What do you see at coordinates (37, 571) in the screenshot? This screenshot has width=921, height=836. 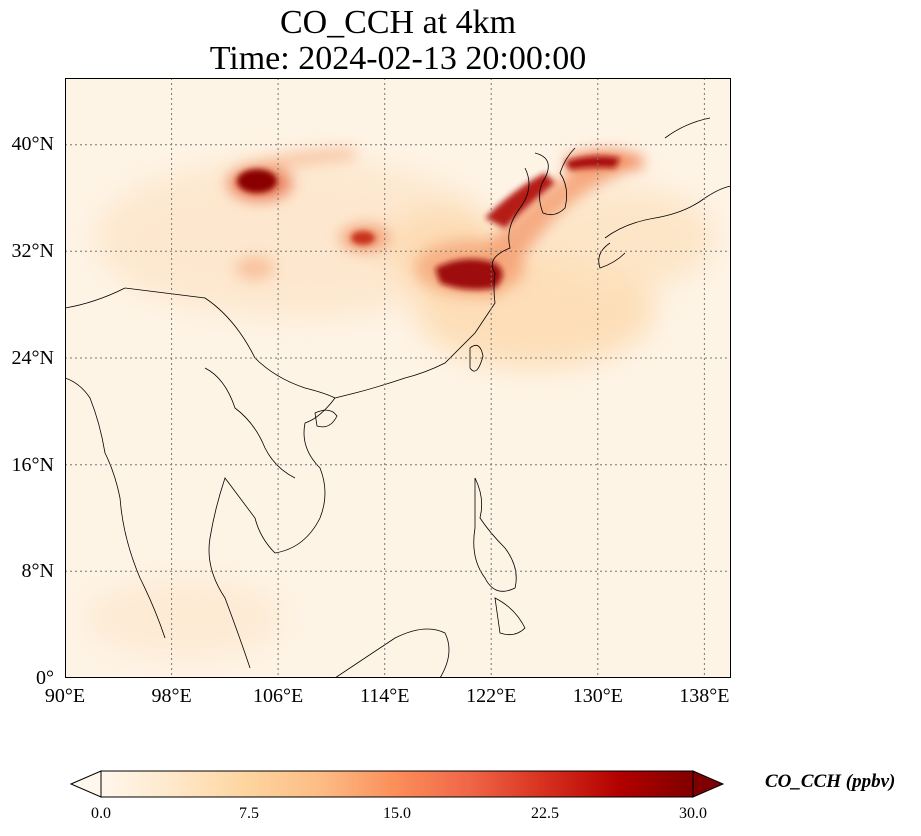 I see `lat-label-8n: 8°N` at bounding box center [37, 571].